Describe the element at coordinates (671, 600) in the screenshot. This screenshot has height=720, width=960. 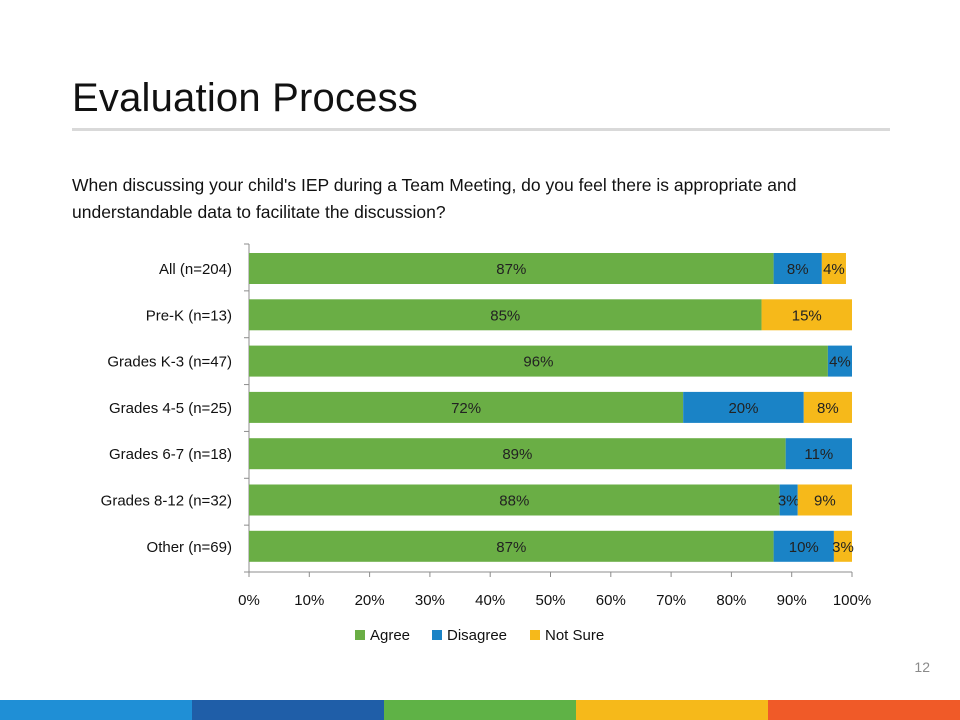
I see `x-tick-label: 70%` at that location.